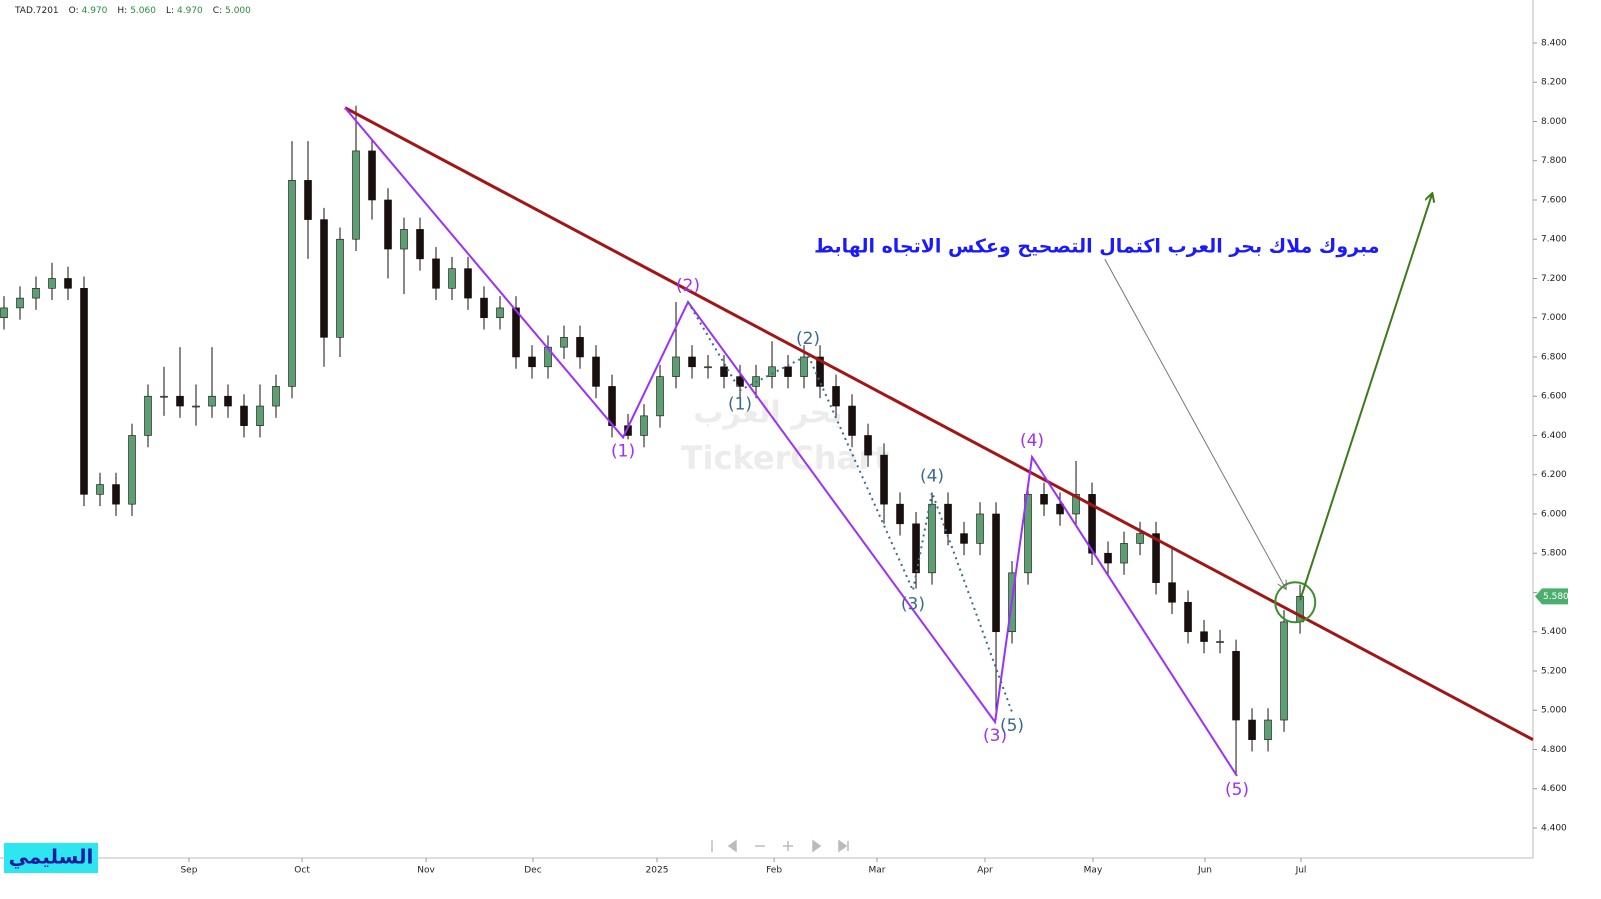 The image size is (1601, 899). What do you see at coordinates (1554, 475) in the screenshot?
I see `y-tick-label: 6.200` at bounding box center [1554, 475].